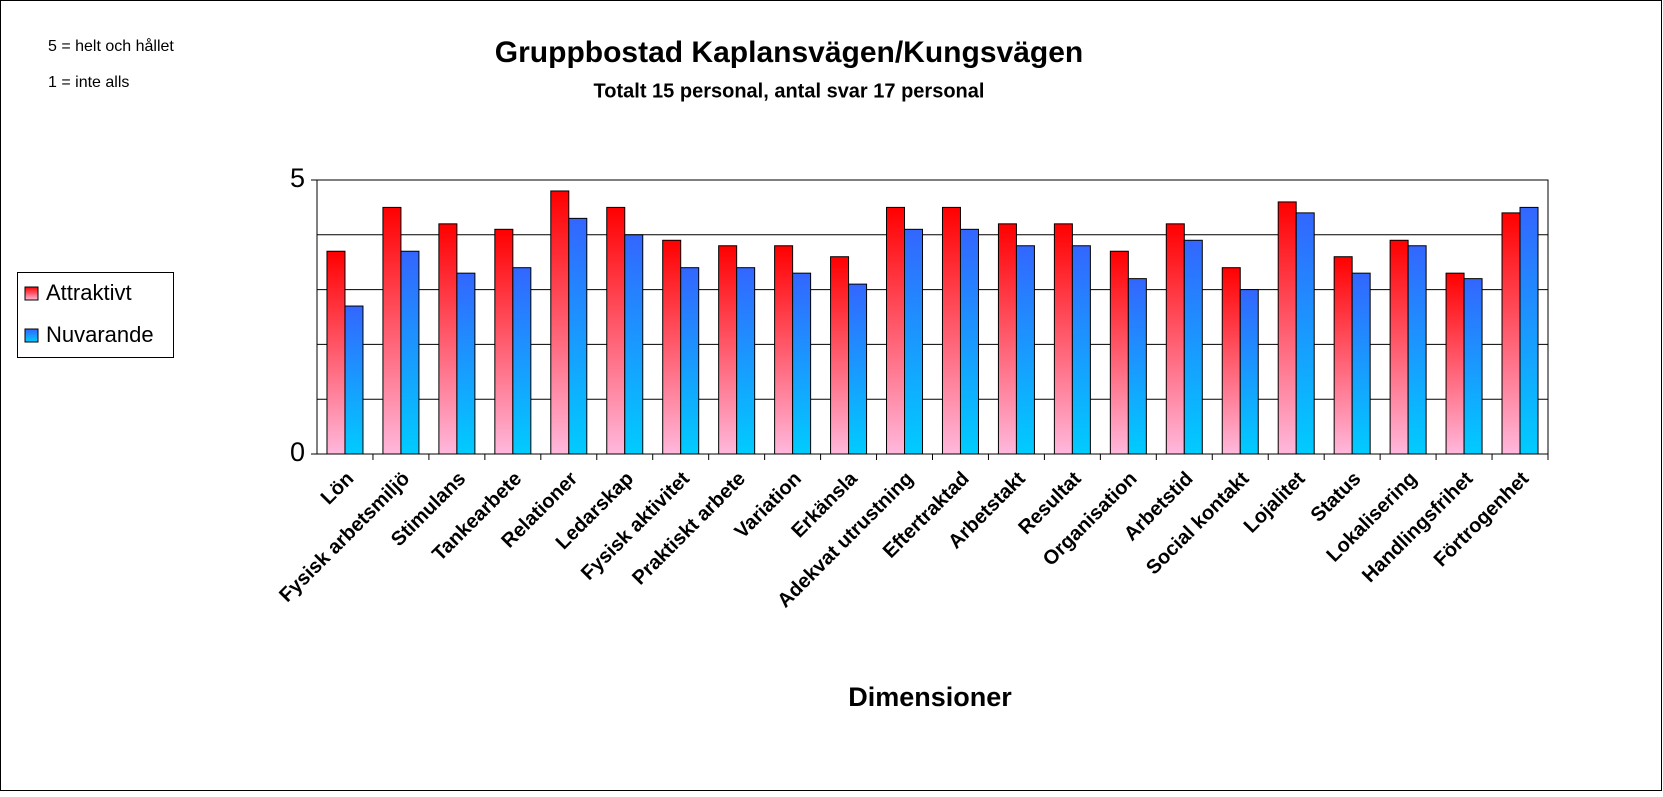 This screenshot has width=1663, height=797. Describe the element at coordinates (930, 697) in the screenshot. I see `x-axis-title: Dimensioner` at that location.